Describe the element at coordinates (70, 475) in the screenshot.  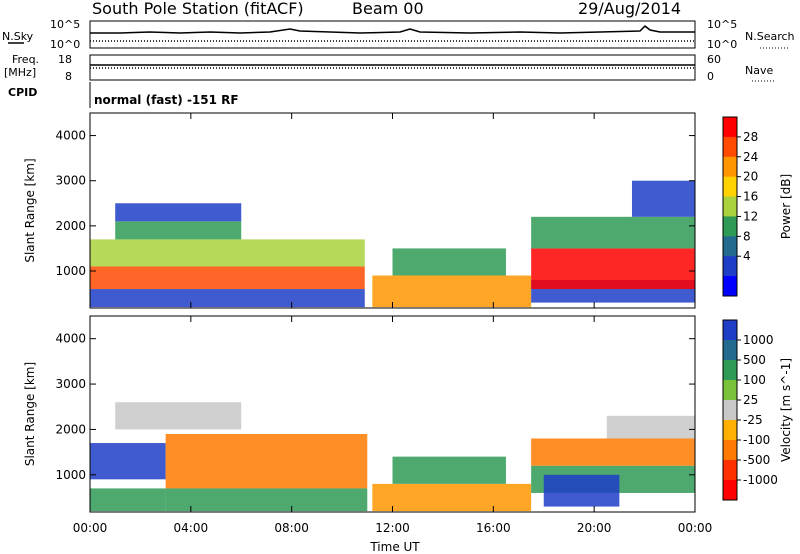
I see `velocity-ytick-label-1000: 1000` at that location.